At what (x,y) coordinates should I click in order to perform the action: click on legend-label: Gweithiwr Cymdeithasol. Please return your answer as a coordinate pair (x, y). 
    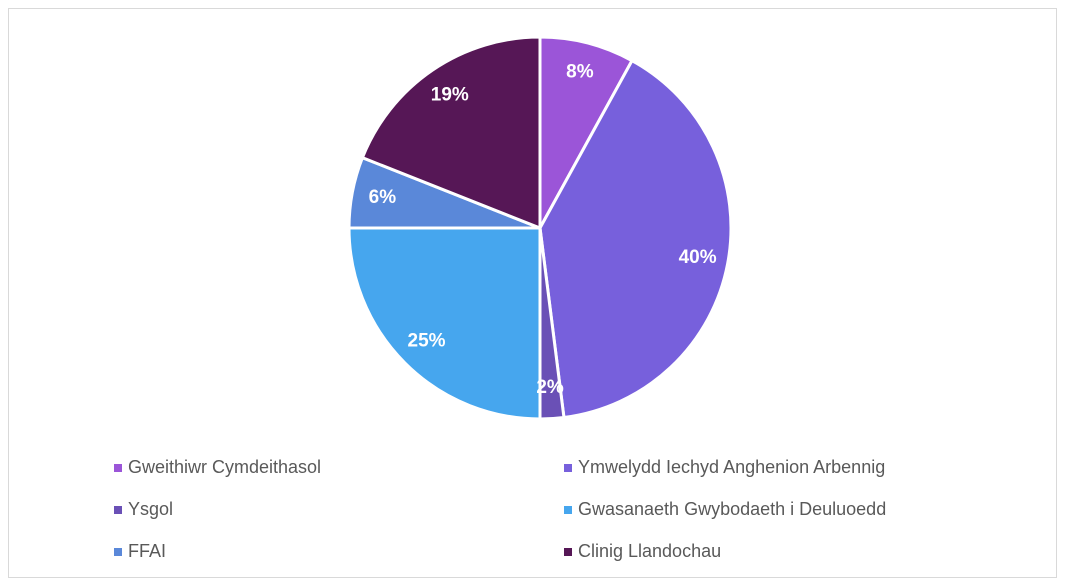
    Looking at the image, I should click on (224, 467).